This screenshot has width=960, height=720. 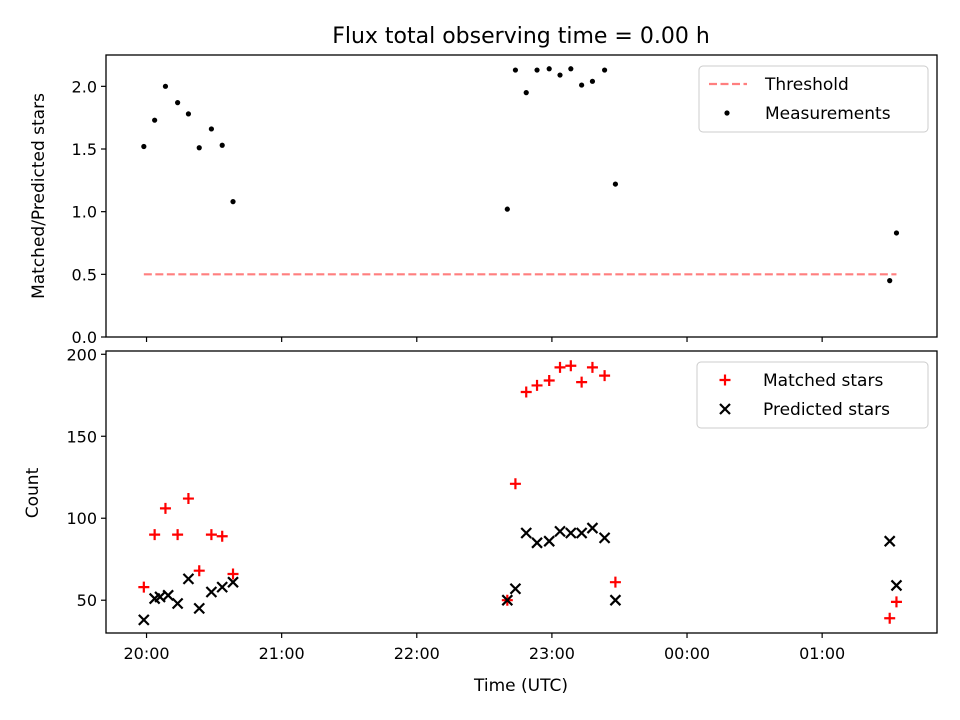 What do you see at coordinates (806, 85) in the screenshot?
I see `legend-label: Threshold` at bounding box center [806, 85].